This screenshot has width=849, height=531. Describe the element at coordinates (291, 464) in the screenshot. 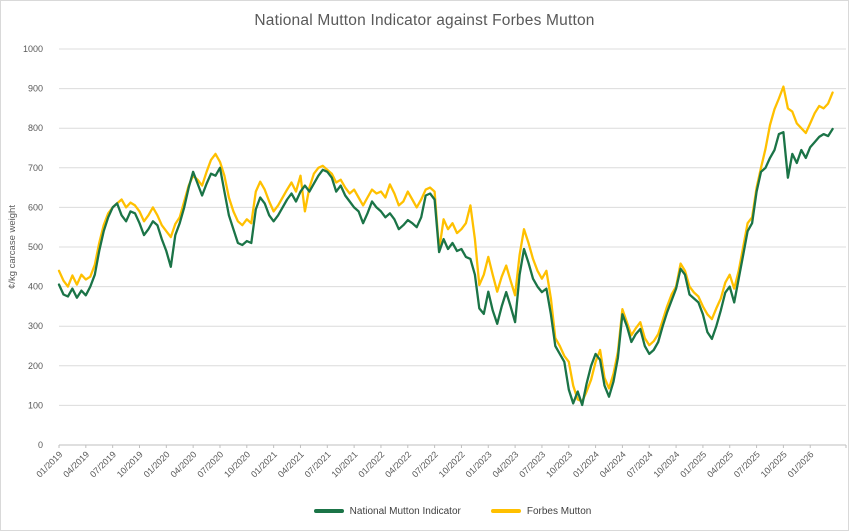

I see `x-tick-label: 04/2021` at that location.